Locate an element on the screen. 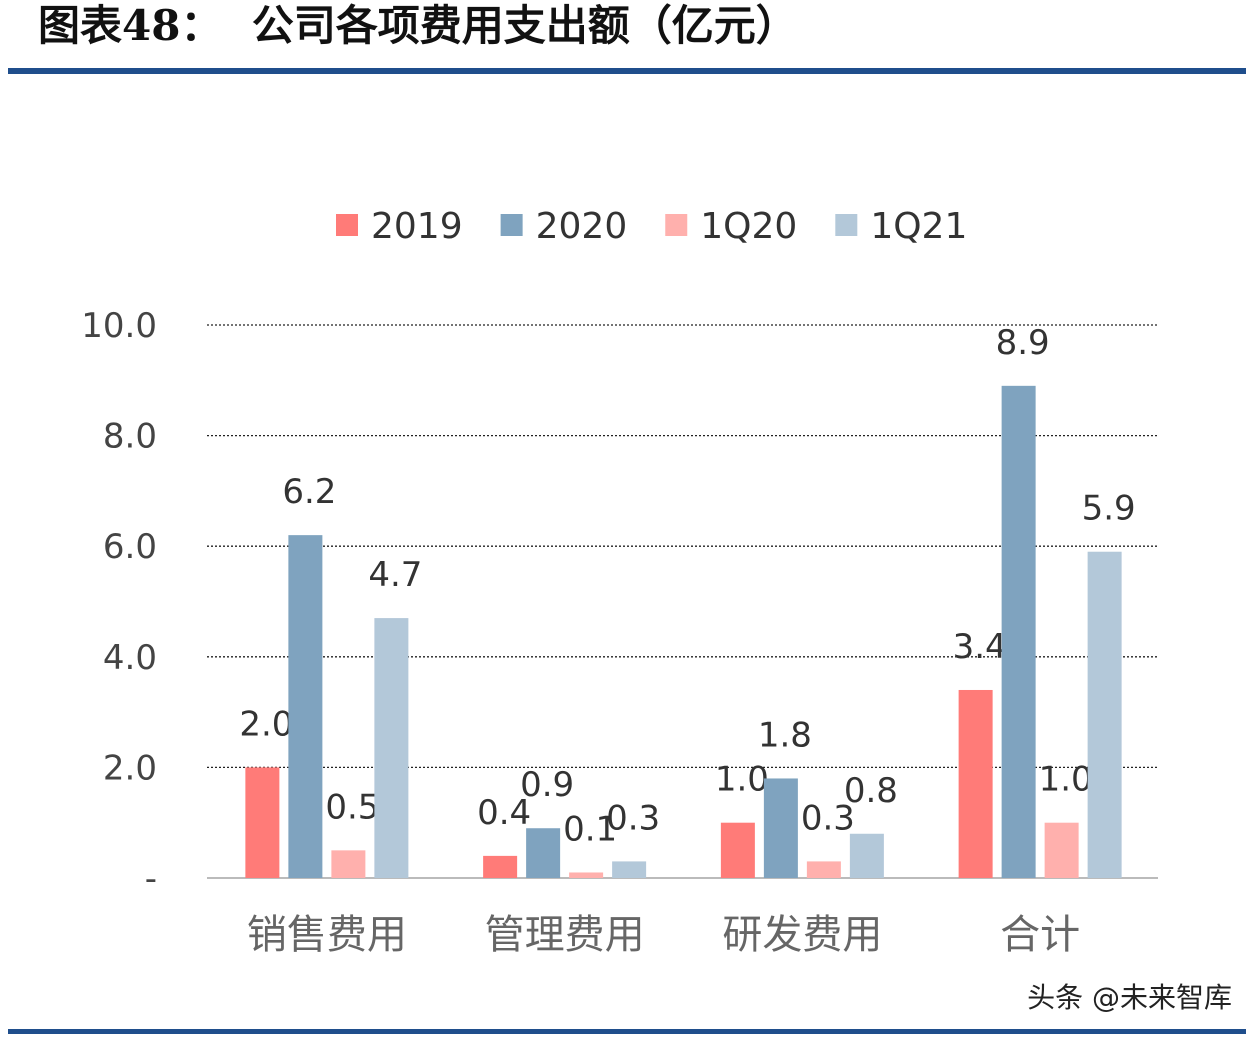 Image resolution: width=1260 pixels, height=1040 pixels. y-tick-label: 2.0 is located at coordinates (130, 768).